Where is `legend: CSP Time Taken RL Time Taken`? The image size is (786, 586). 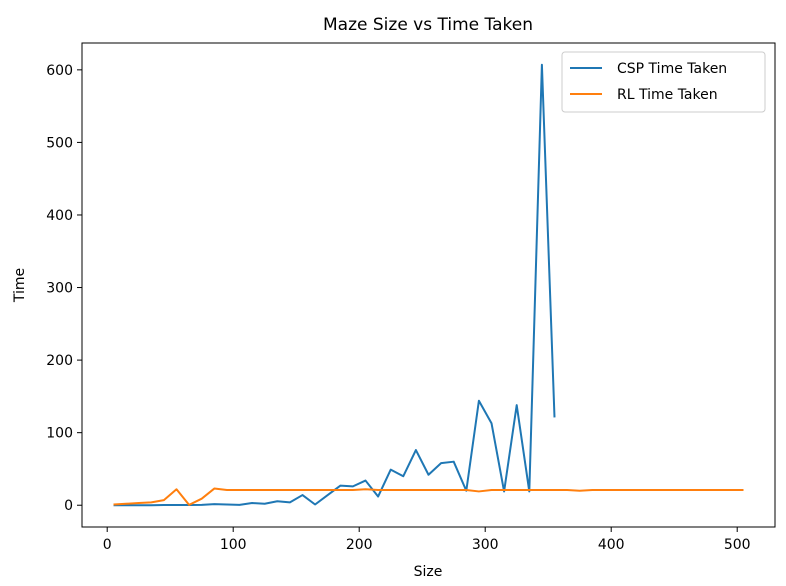 legend: CSP Time Taken RL Time Taken is located at coordinates (663, 82).